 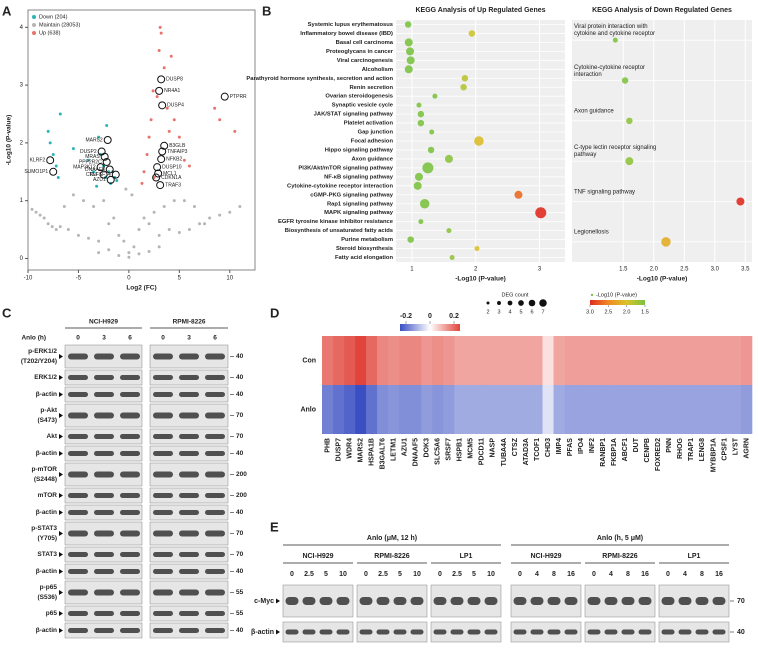 What do you see at coordinates (724, 449) in the screenshot?
I see `column-label: CPSF1` at bounding box center [724, 449].